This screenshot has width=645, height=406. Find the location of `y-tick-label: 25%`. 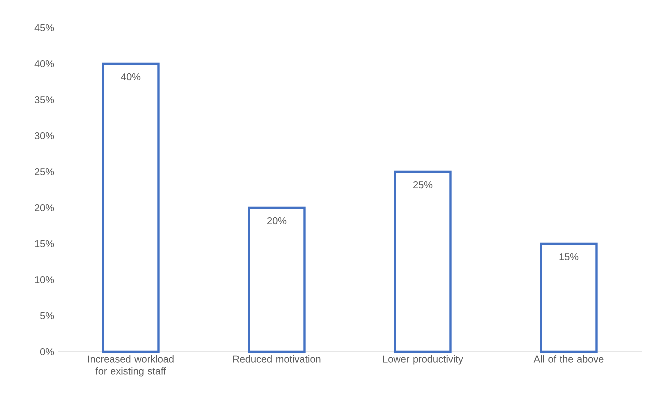

y-tick-label: 25% is located at coordinates (44, 172).